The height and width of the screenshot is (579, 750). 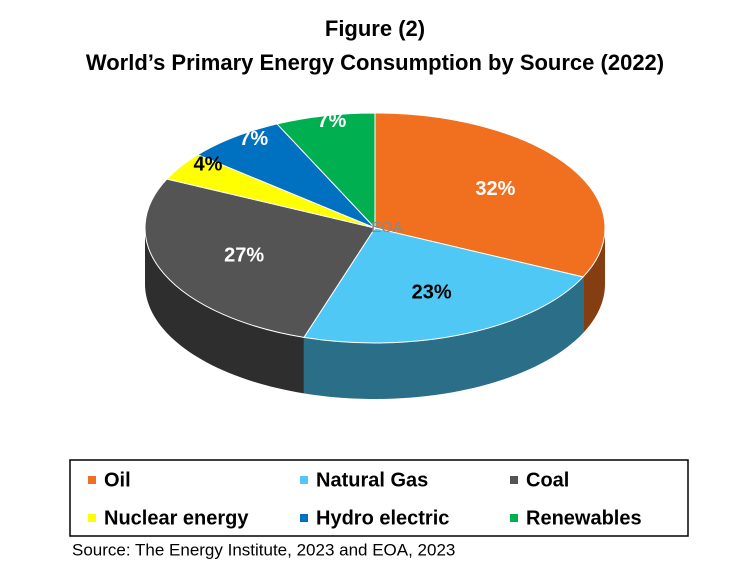 What do you see at coordinates (379, 498) in the screenshot?
I see `legend-box` at bounding box center [379, 498].